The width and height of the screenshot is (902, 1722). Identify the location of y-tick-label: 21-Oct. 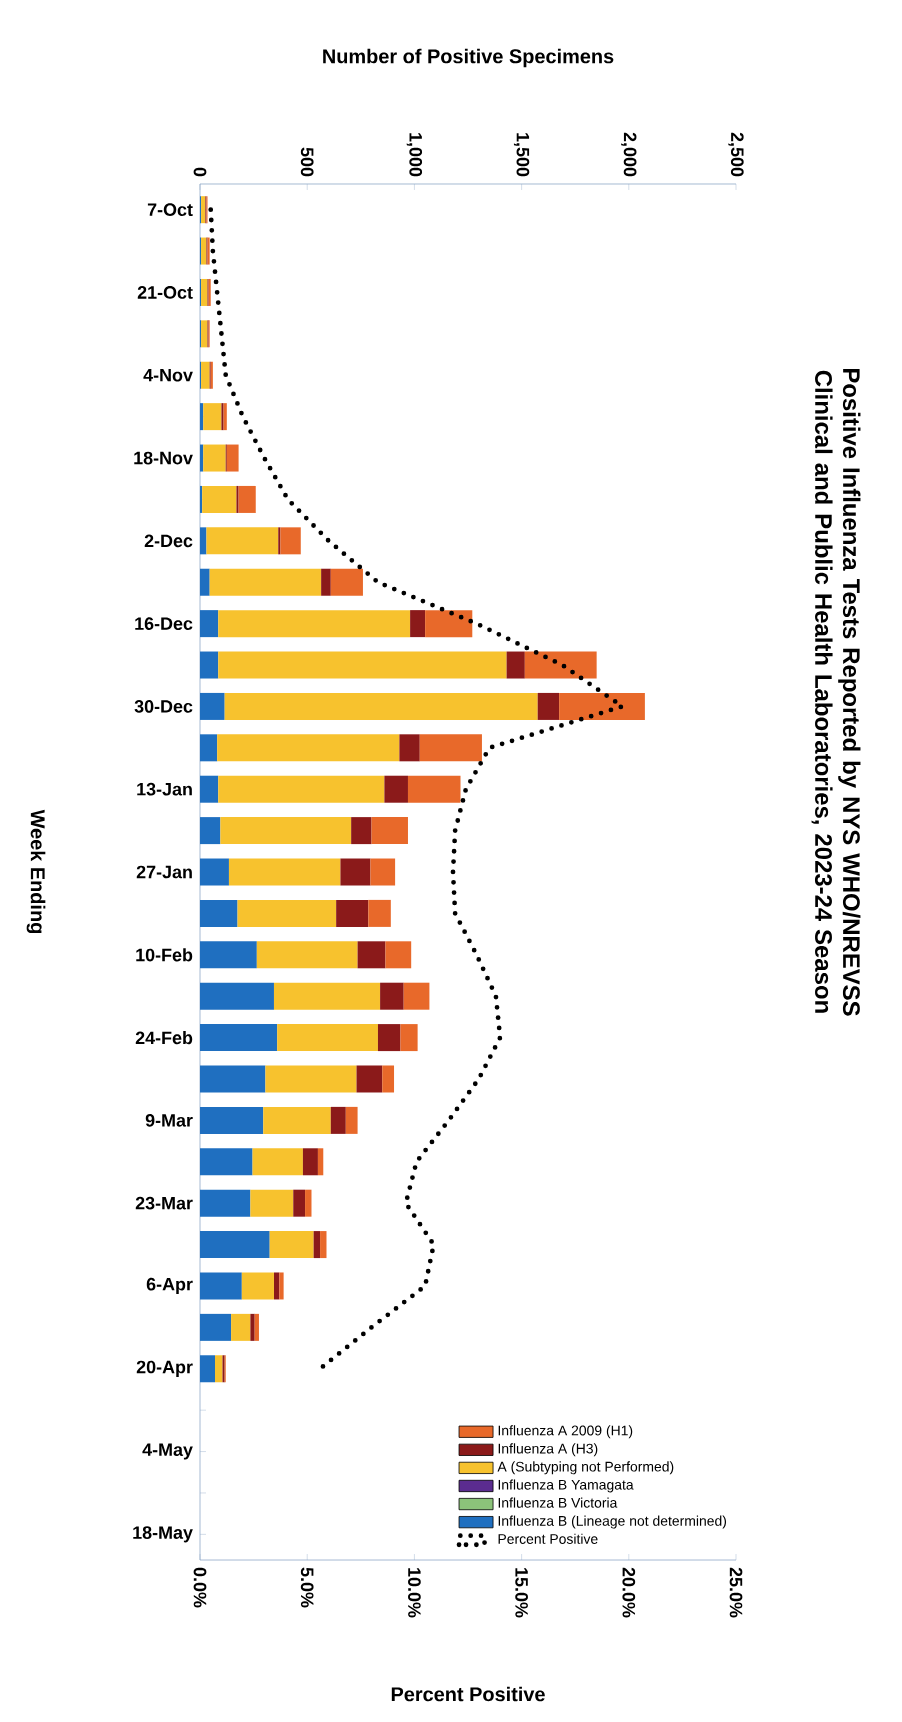
(165, 292).